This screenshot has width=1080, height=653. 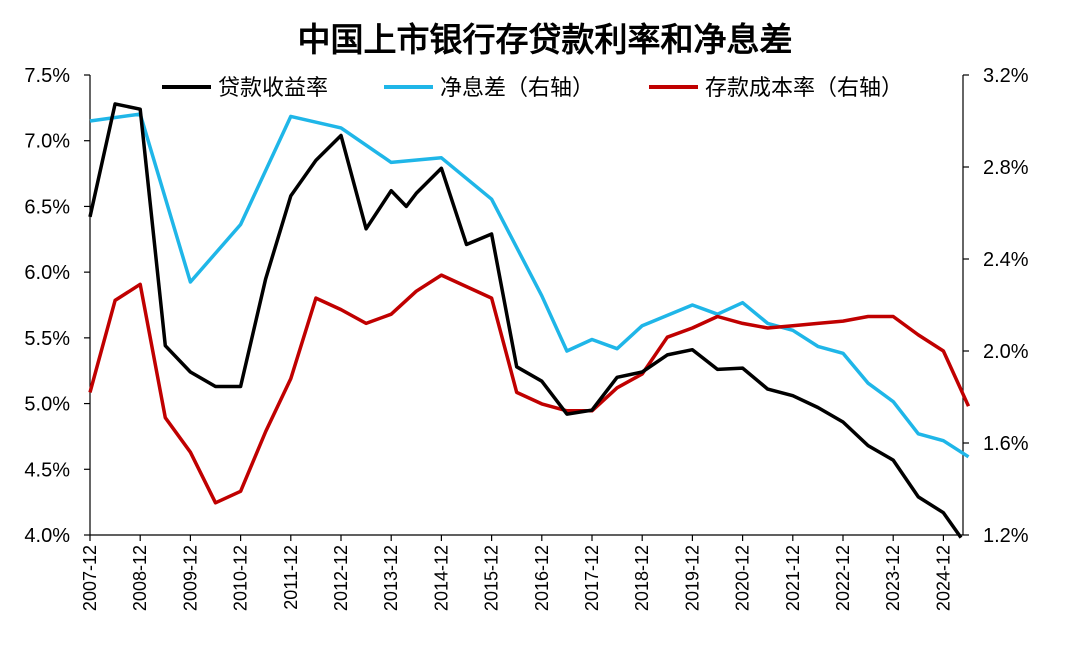 I want to click on x-tick-label: 2007-12, so click(x=90, y=578).